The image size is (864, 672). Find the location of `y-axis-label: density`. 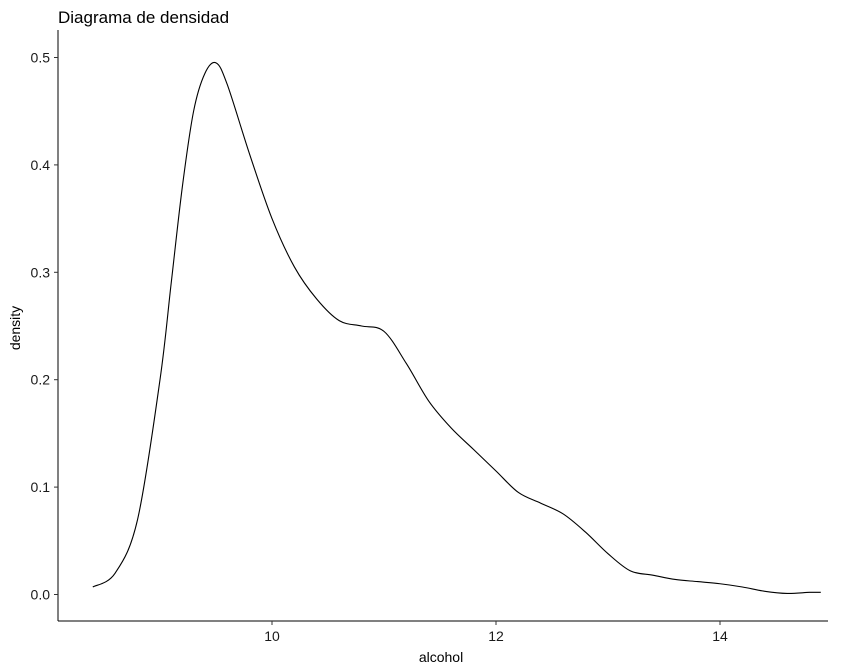

y-axis-label: density is located at coordinates (15, 328).